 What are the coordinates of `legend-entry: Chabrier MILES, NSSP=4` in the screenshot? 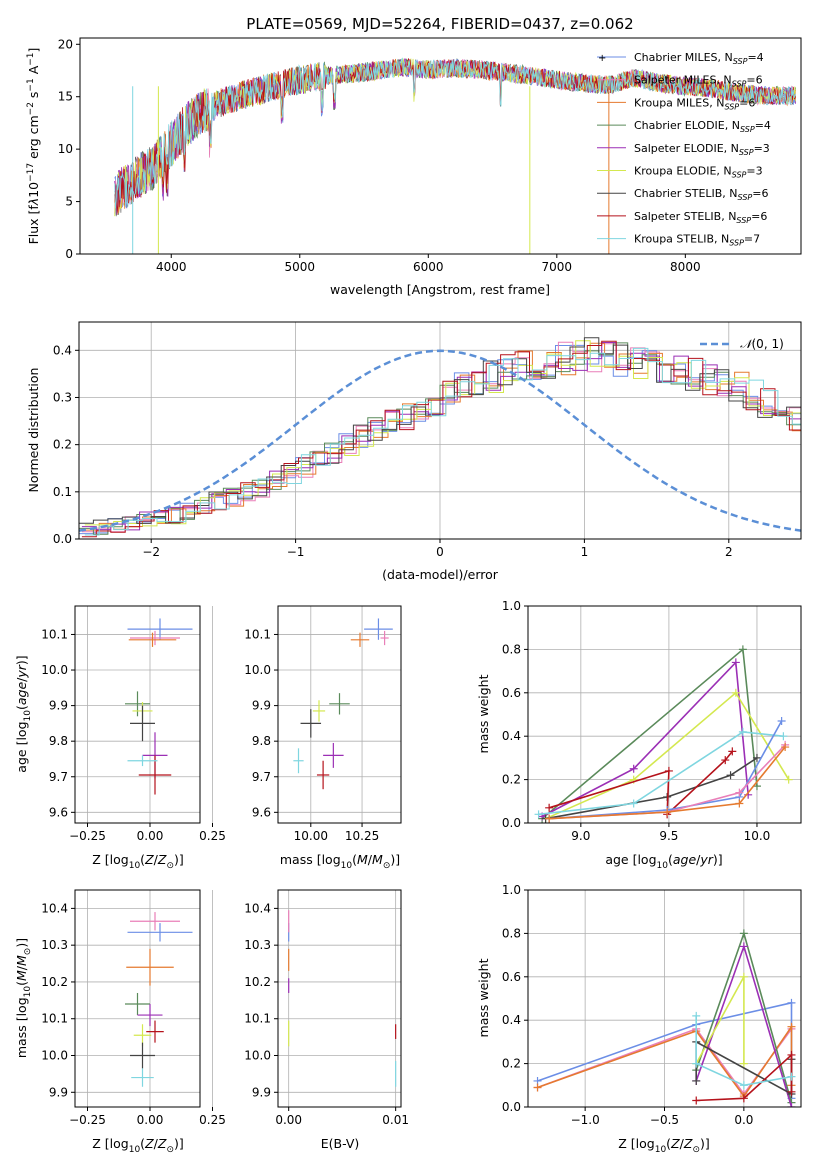 It's located at (699, 58).